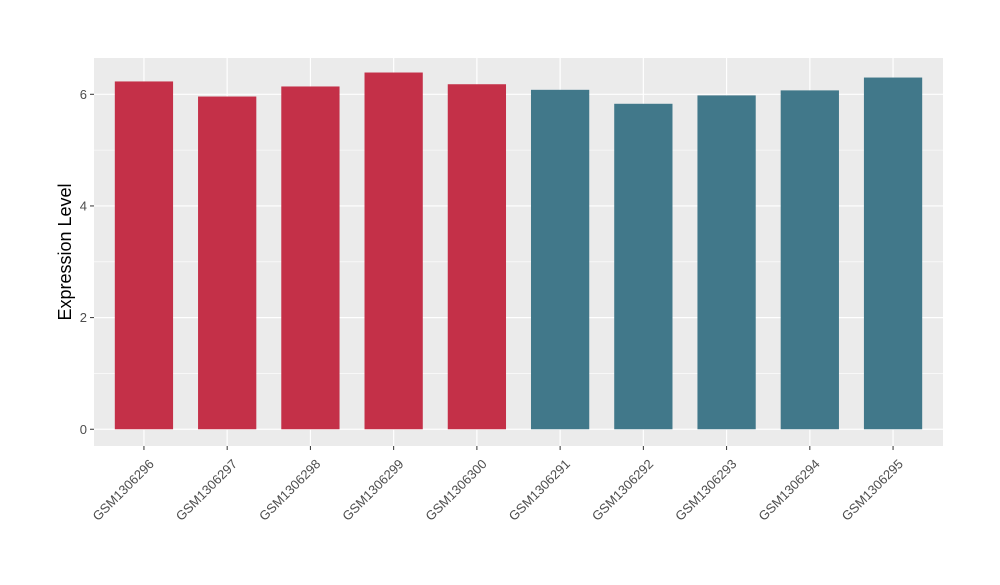 This screenshot has width=1000, height=585. What do you see at coordinates (726, 262) in the screenshot?
I see `bar-GSM1306293` at bounding box center [726, 262].